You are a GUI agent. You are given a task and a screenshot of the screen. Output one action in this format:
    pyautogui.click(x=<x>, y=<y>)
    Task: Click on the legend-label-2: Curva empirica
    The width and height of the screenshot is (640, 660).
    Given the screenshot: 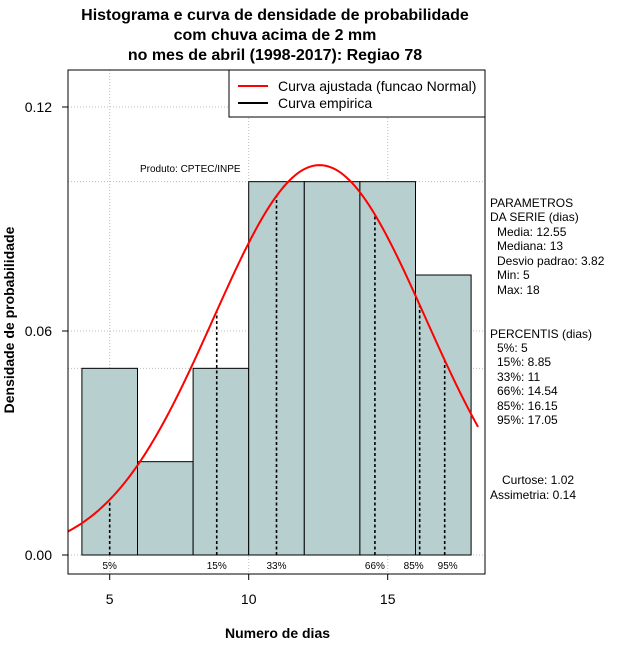 What is the action you would take?
    pyautogui.click(x=325, y=103)
    